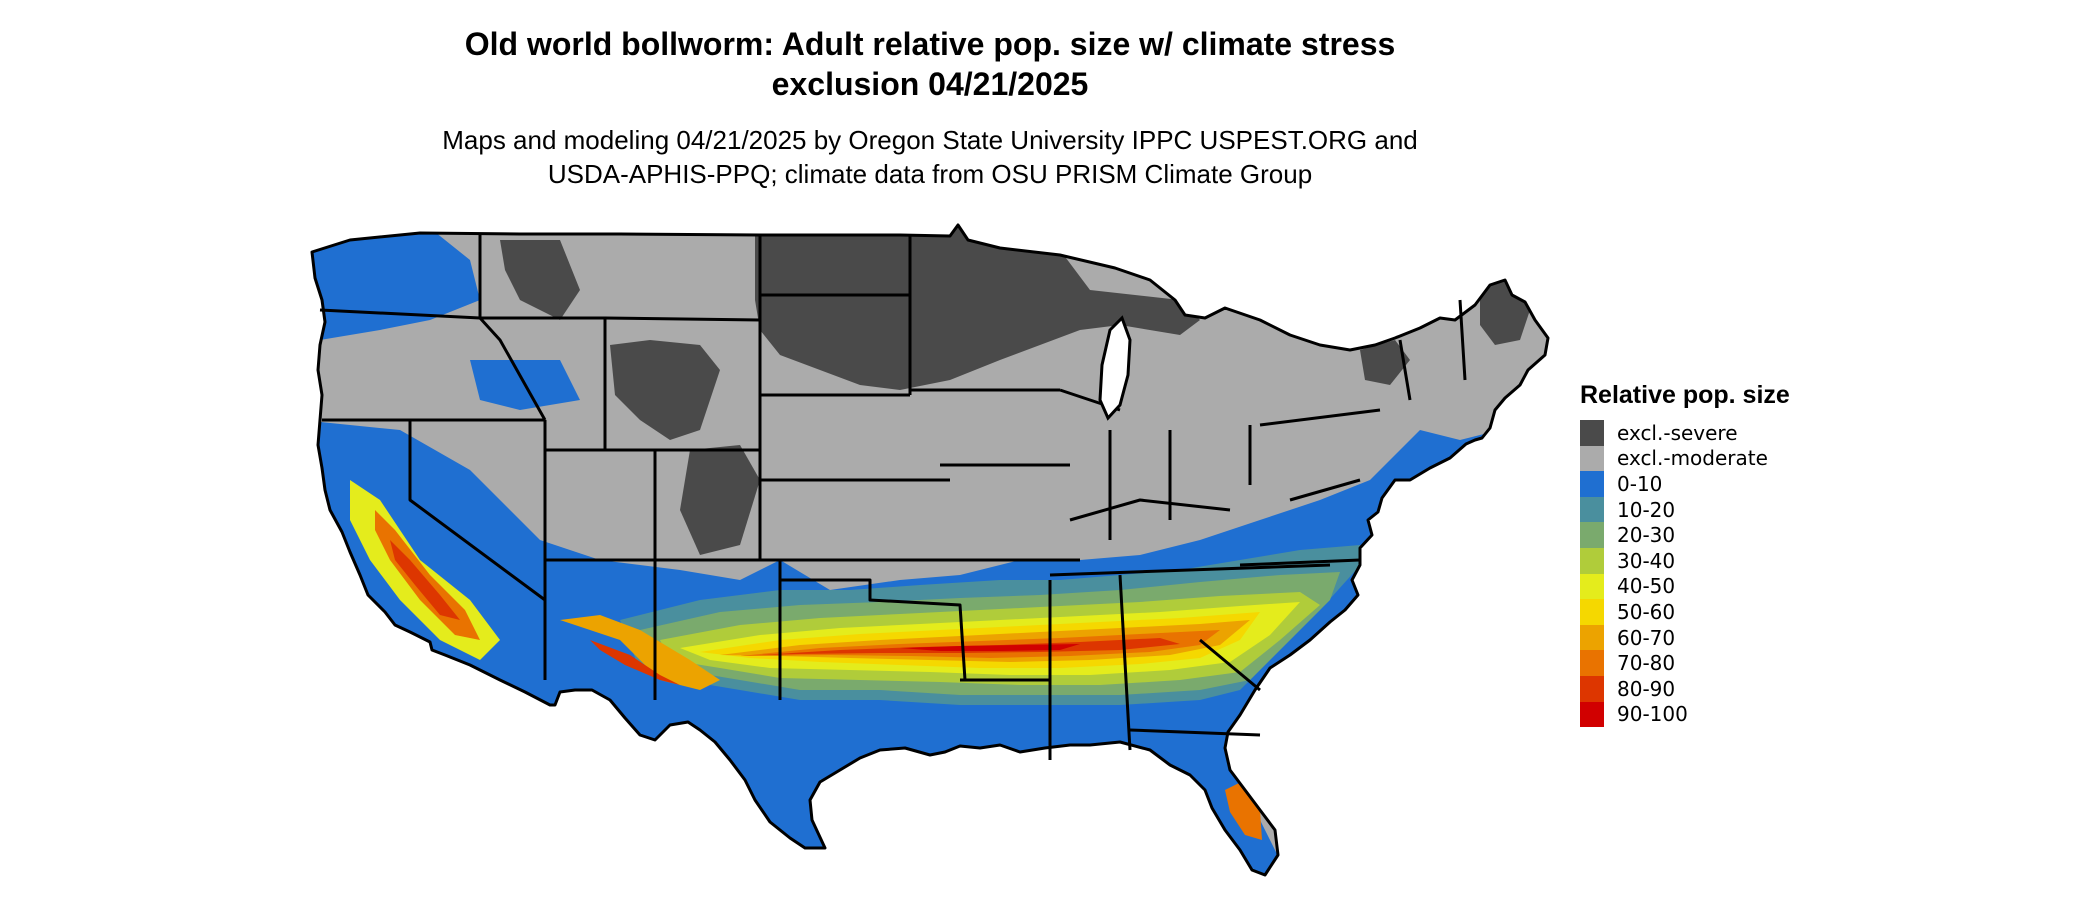 Image resolution: width=2100 pixels, height=905 pixels. Describe the element at coordinates (1230, 665) in the screenshot. I see `border-ga-sc` at that location.